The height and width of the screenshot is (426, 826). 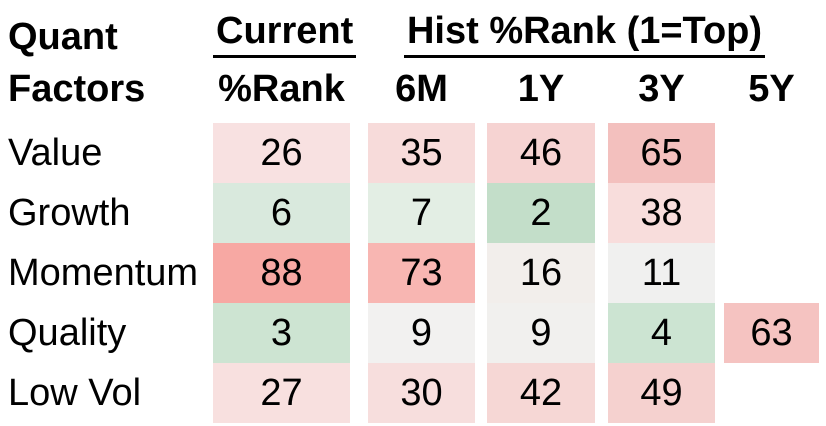 What do you see at coordinates (541, 393) in the screenshot?
I see `heatmap-cell-low-vol-1y: 42` at bounding box center [541, 393].